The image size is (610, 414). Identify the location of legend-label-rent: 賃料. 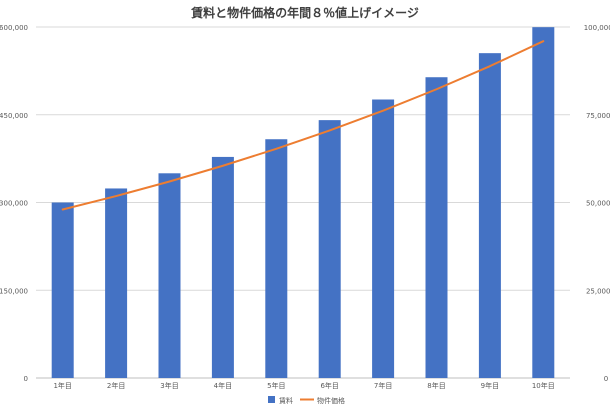
(286, 400).